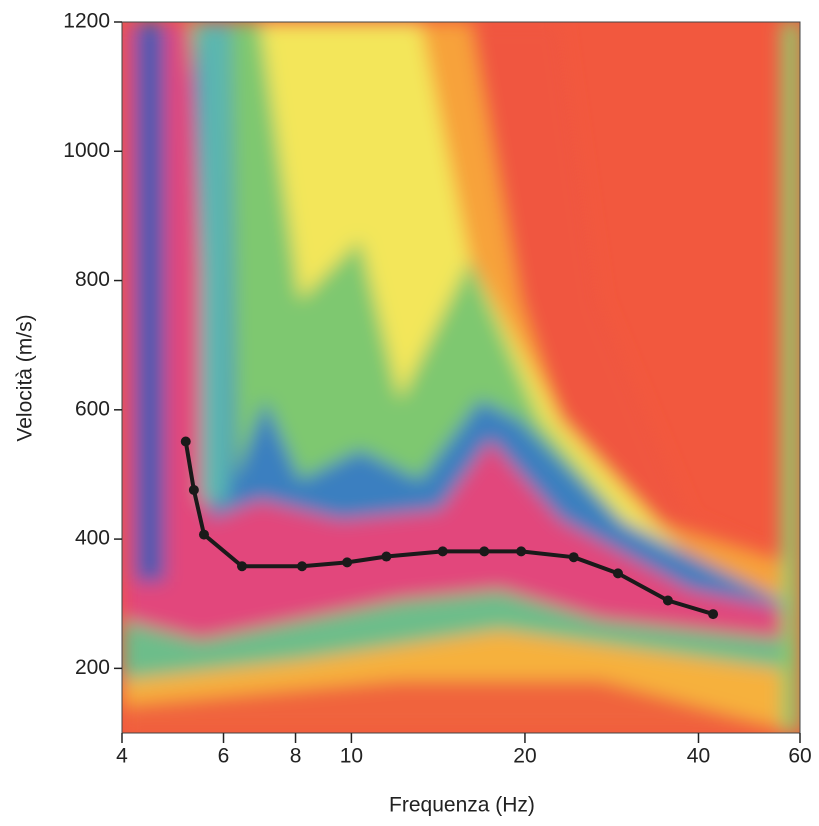 The width and height of the screenshot is (819, 826). What do you see at coordinates (462, 805) in the screenshot?
I see `x-axis-label: Frequenza (Hz)` at bounding box center [462, 805].